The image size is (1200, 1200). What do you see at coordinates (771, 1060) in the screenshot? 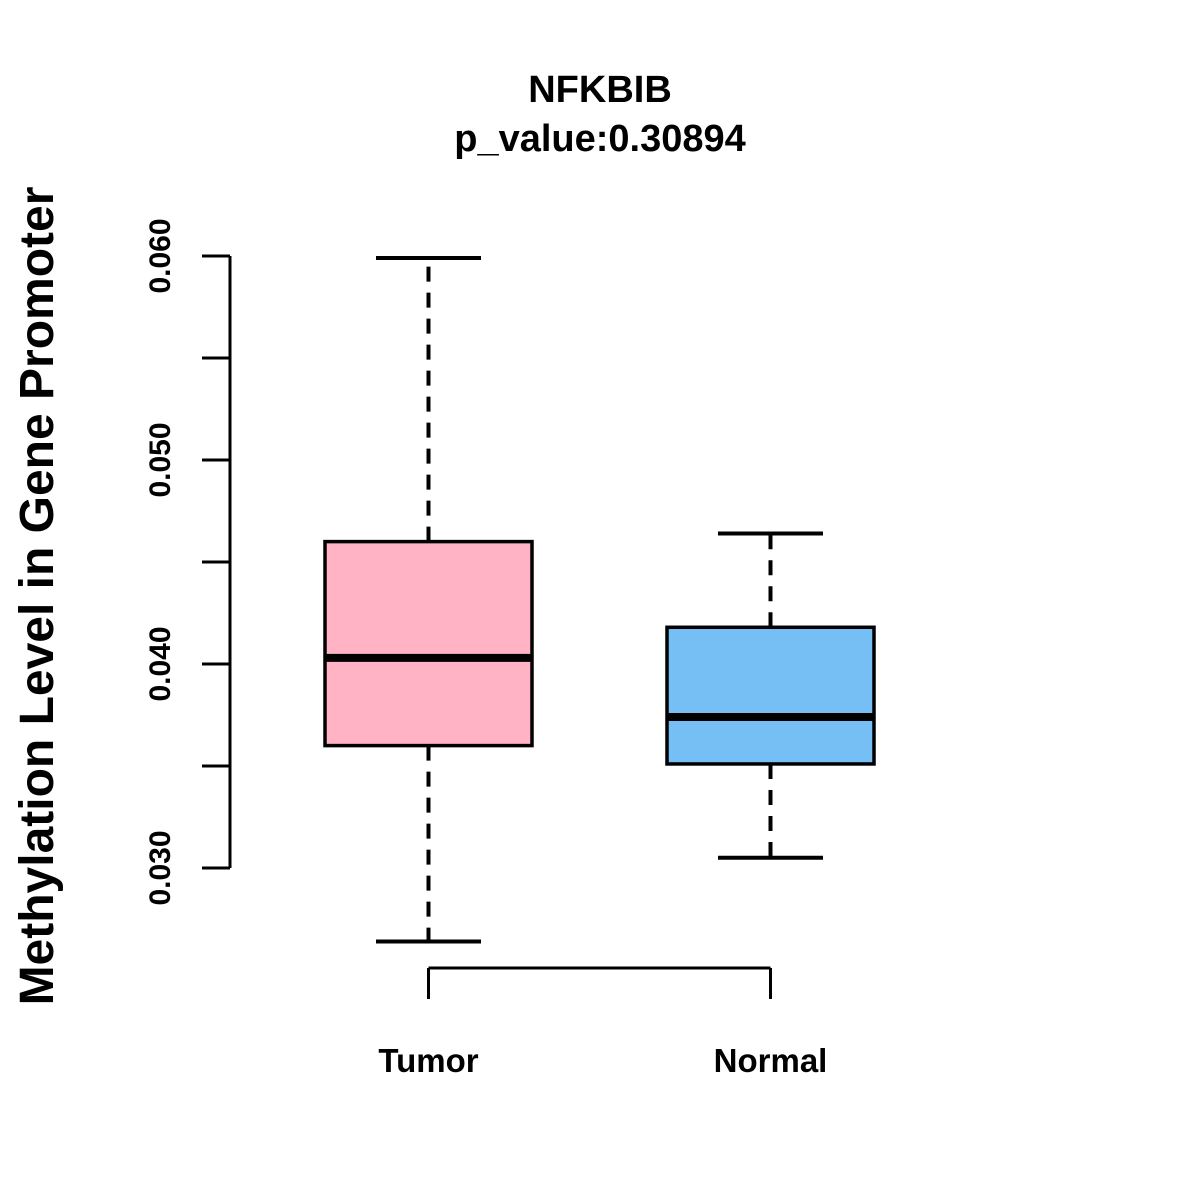
I see `category-label-normal: Normal` at bounding box center [771, 1060].